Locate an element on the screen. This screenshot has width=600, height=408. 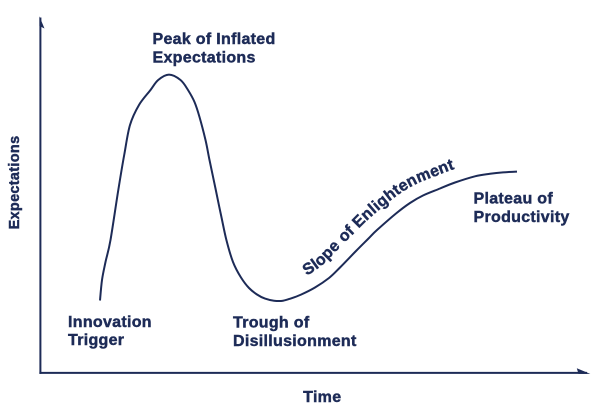
svg-text: Productivity is located at coordinates (522, 217).